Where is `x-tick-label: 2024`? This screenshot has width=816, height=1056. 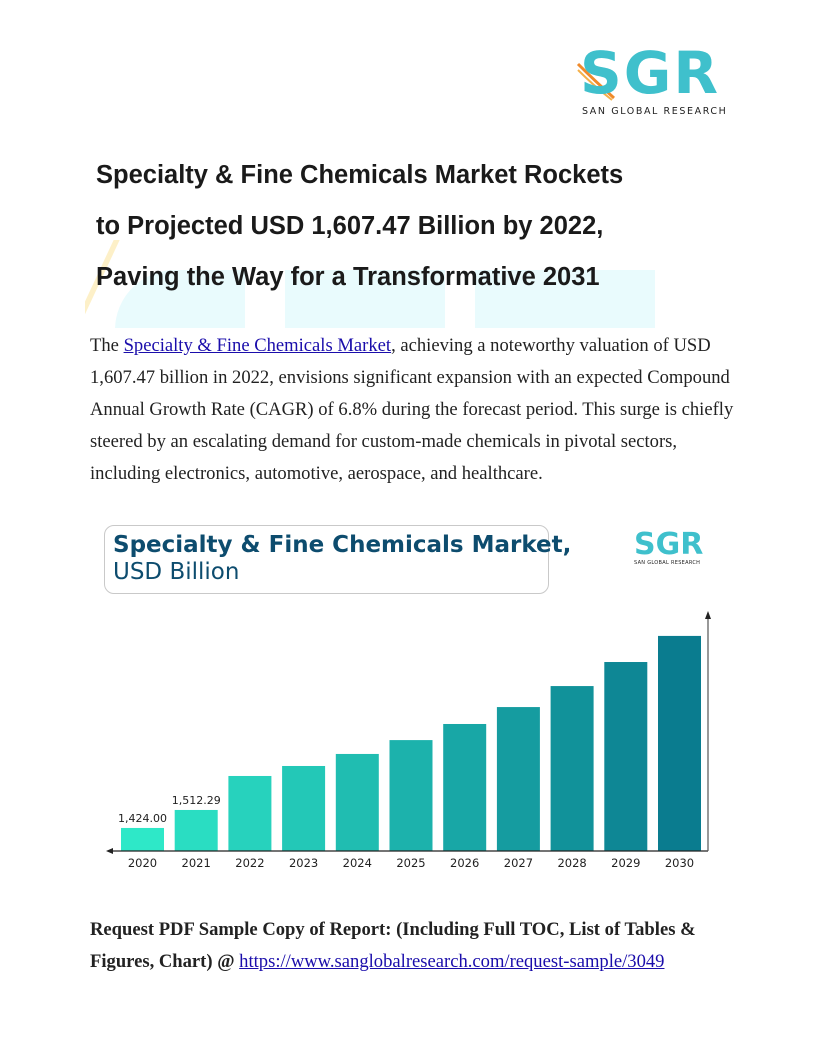 x-tick-label: 2024 is located at coordinates (357, 863).